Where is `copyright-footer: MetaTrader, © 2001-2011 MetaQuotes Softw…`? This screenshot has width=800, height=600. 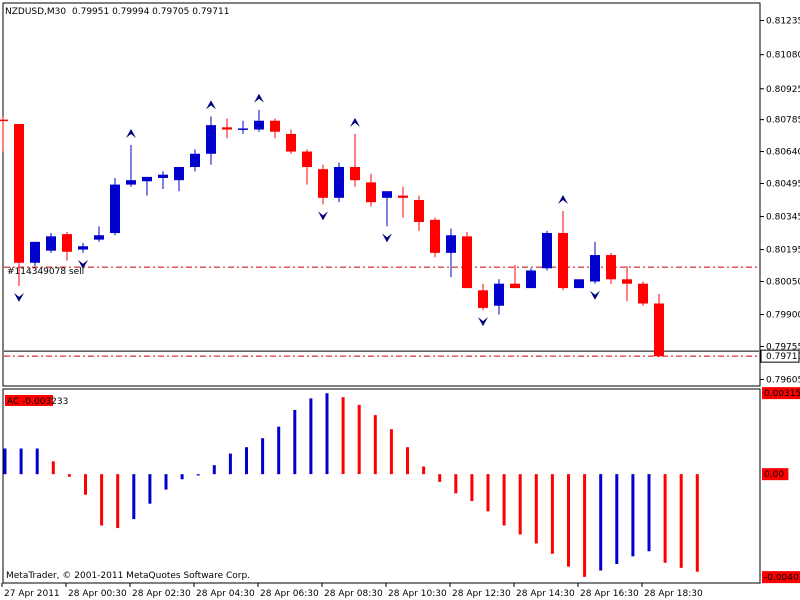
copyright-footer: MetaTrader, © 2001-2011 MetaQuotes Softw… is located at coordinates (128, 576).